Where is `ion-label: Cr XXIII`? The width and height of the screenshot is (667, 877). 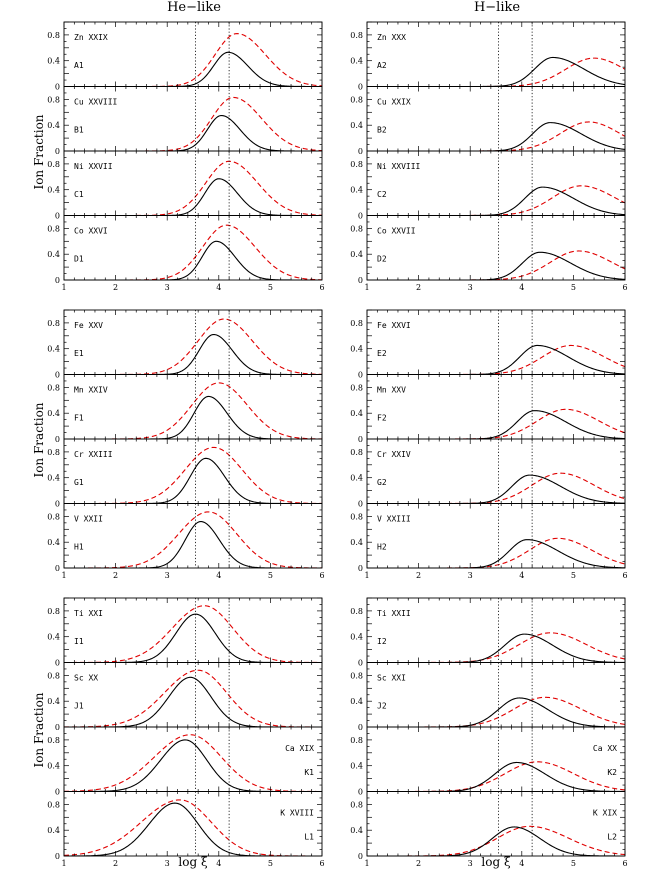 ion-label: Cr XXIII is located at coordinates (93, 454).